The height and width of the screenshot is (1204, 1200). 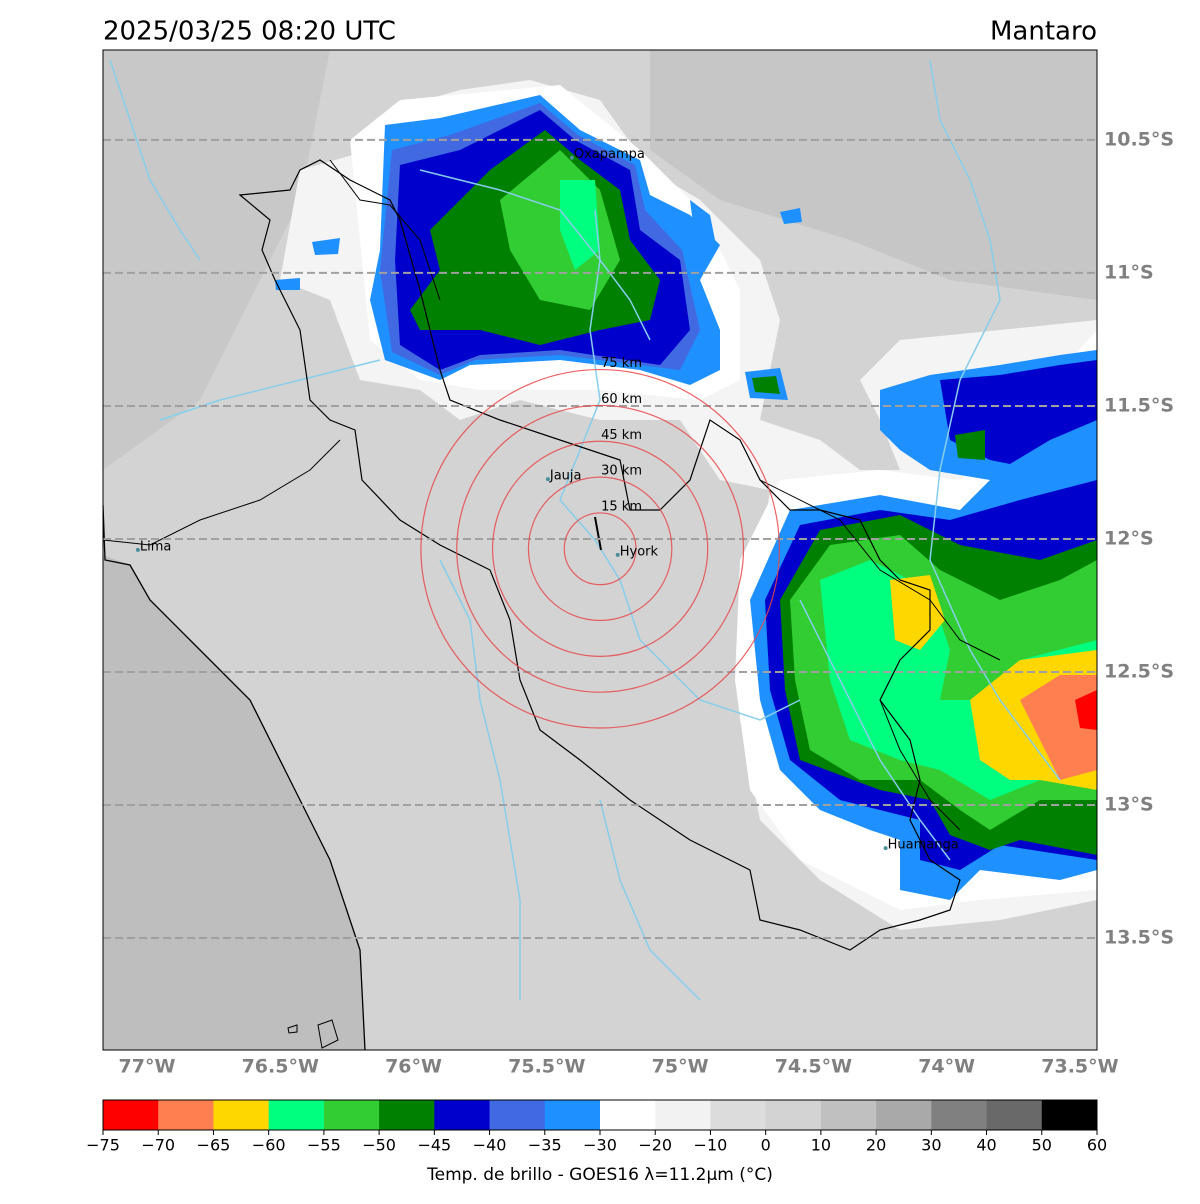 What do you see at coordinates (621, 399) in the screenshot?
I see `range-ring-label: 60 km` at bounding box center [621, 399].